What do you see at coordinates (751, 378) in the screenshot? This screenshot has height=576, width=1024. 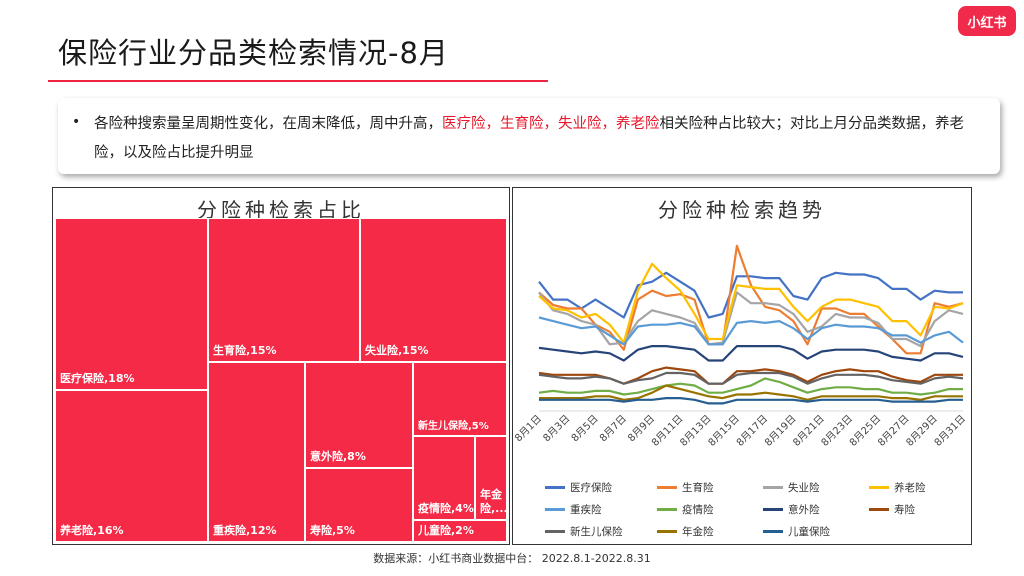 I see `series-line-新生儿保险` at bounding box center [751, 378].